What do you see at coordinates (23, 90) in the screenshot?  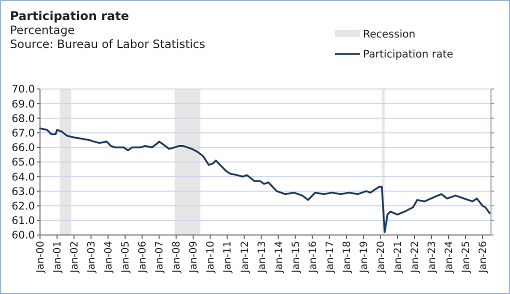 I see `y-tick-label: 70.0` at bounding box center [23, 90].